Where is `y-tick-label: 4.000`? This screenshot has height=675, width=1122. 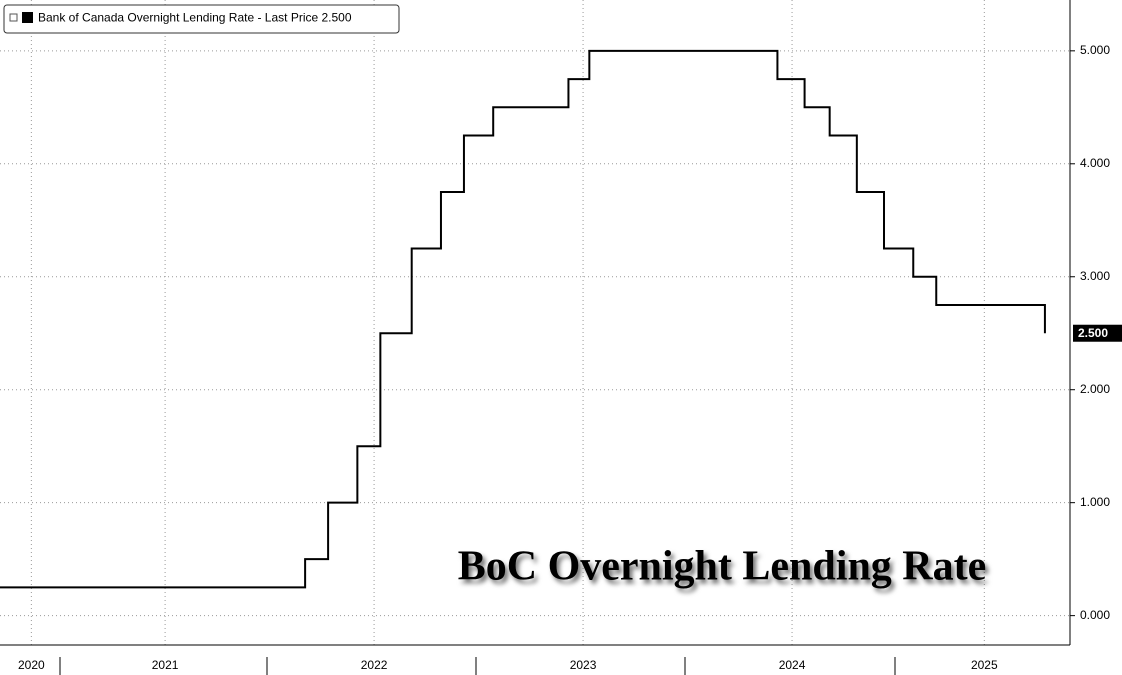
y-tick-label: 4.000 is located at coordinates (1095, 163).